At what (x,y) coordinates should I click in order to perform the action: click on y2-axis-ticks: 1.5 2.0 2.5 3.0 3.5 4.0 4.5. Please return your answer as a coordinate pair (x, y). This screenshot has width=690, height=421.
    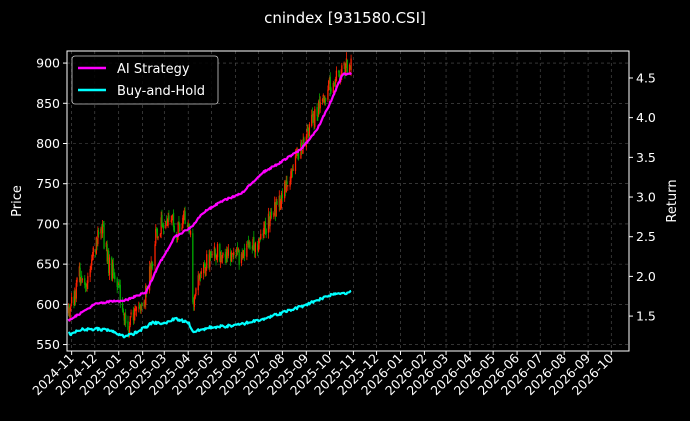
    Looking at the image, I should click on (642, 197).